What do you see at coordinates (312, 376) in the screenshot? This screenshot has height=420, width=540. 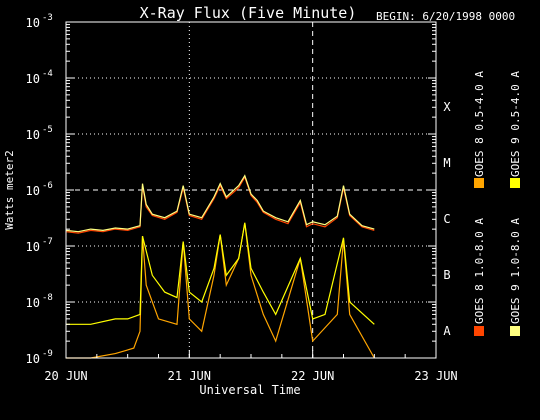 I see `x-tick-label: 22 JUN` at bounding box center [312, 376].